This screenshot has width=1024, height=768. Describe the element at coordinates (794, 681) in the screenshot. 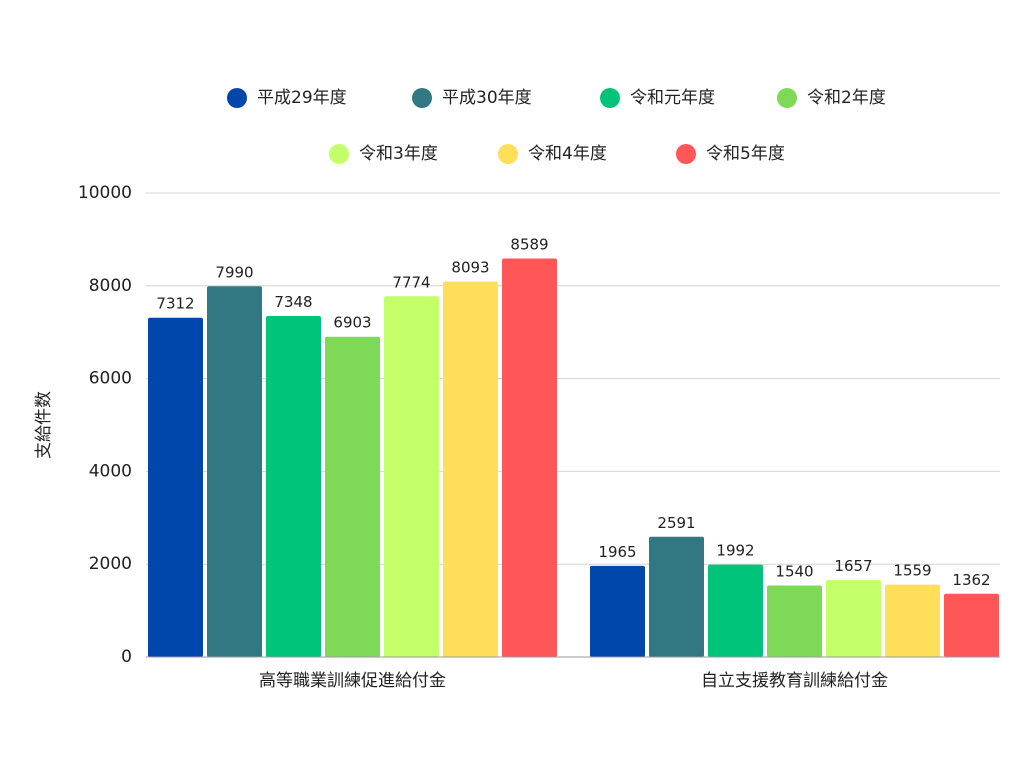

I see `category-label: 自立支援教育訓練給付金` at that location.